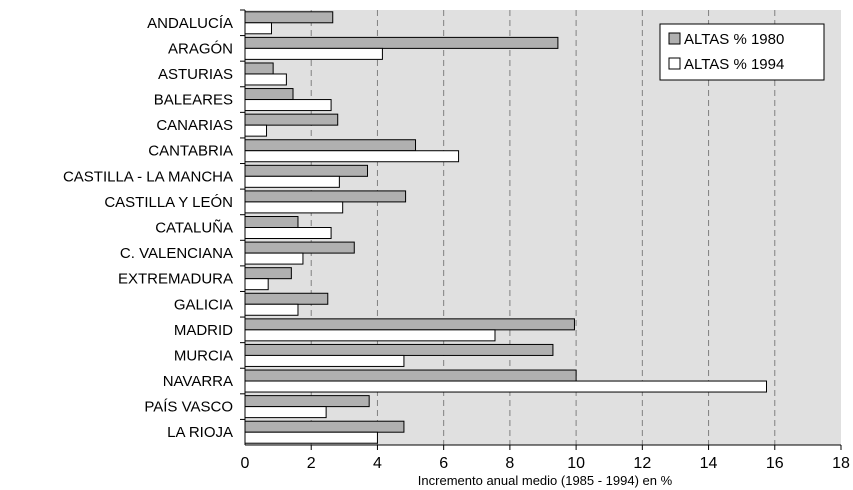 This screenshot has height=490, width=853. What do you see at coordinates (576, 463) in the screenshot?
I see `x-tick-label: 10` at bounding box center [576, 463].